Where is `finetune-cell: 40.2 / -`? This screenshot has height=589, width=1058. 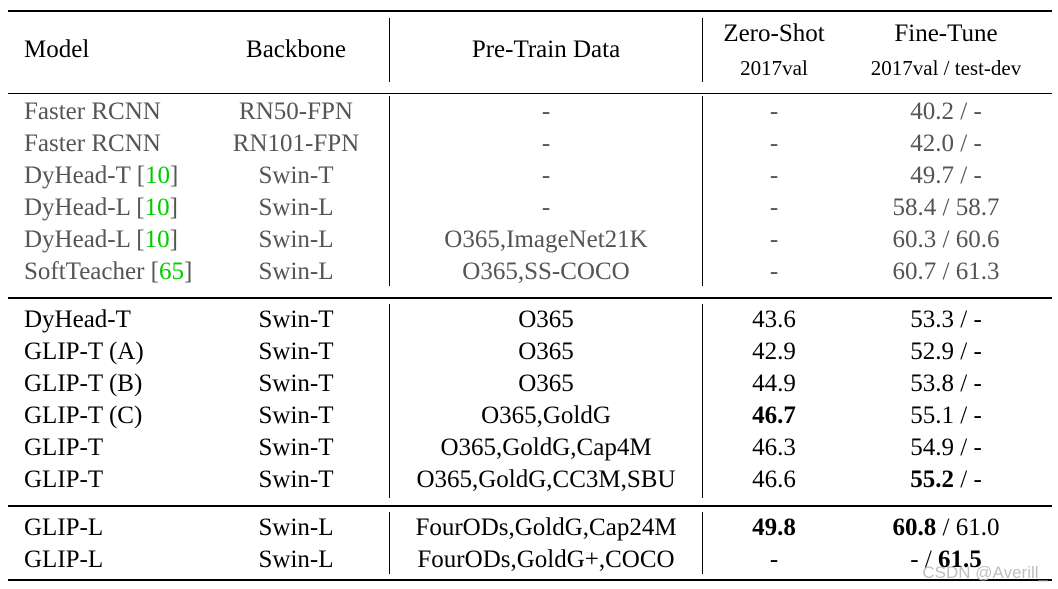
finetune-cell: 40.2 / - is located at coordinates (946, 111).